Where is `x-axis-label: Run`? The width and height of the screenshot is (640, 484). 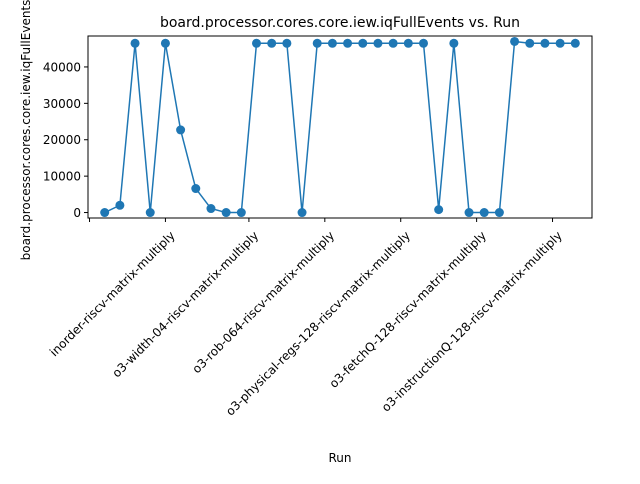
x-axis-label: Run is located at coordinates (339, 458).